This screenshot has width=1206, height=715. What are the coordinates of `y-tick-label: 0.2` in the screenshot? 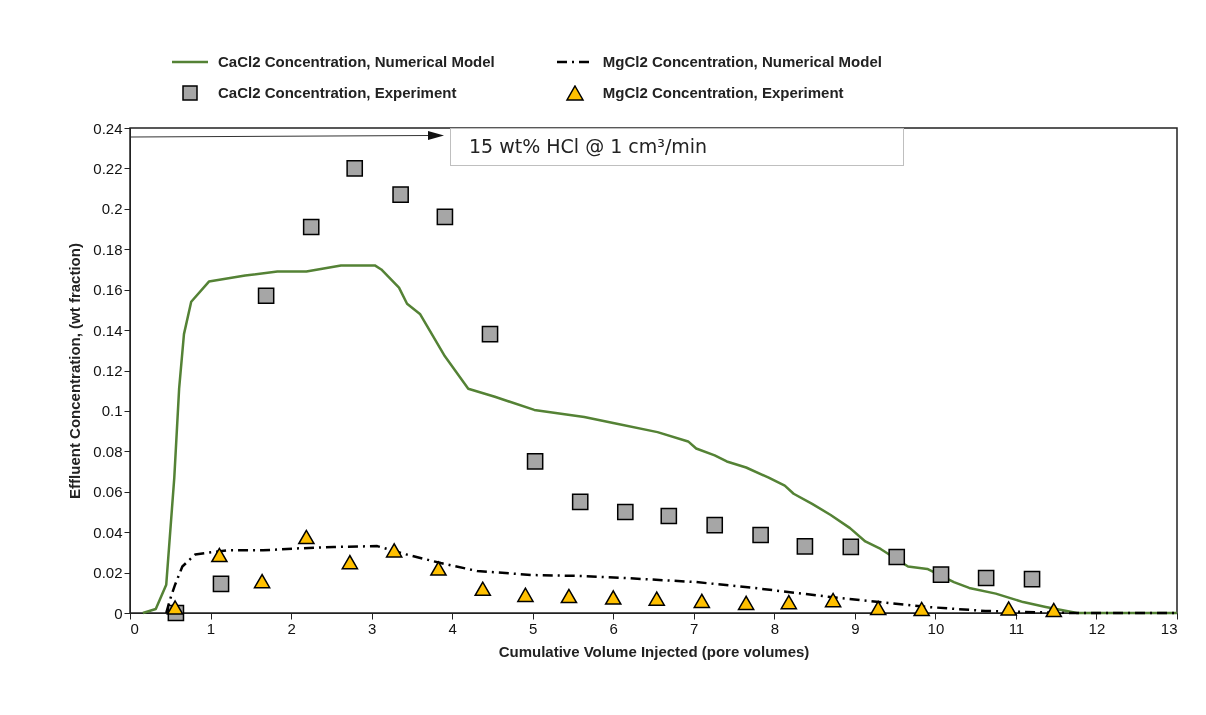 It's located at (112, 209).